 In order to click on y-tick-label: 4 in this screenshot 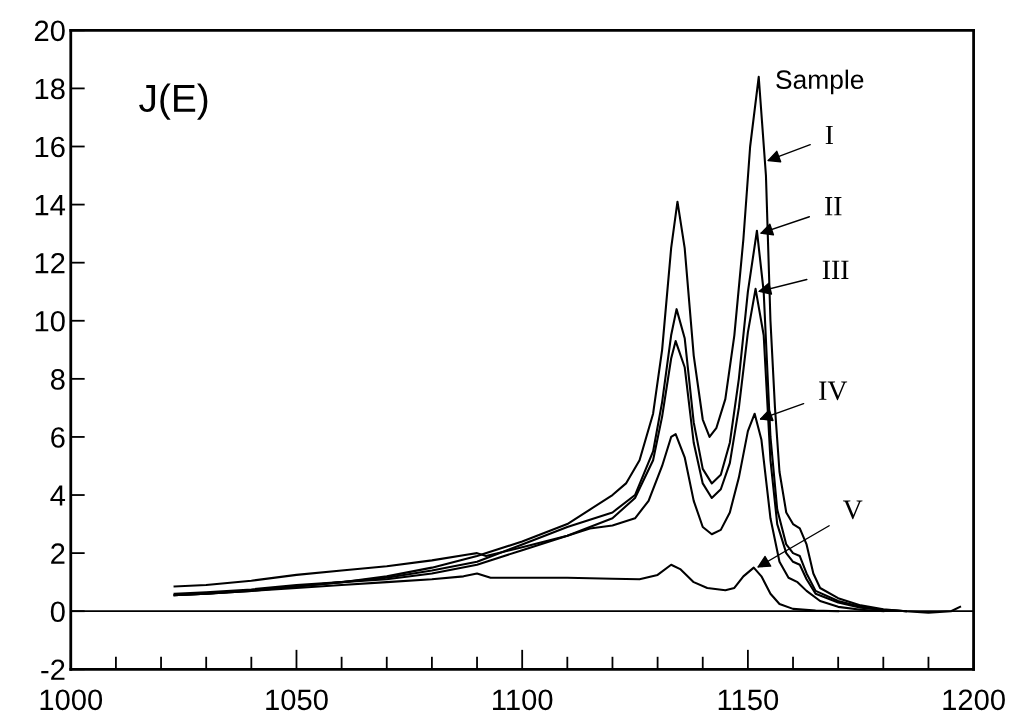, I will do `click(58, 495)`.